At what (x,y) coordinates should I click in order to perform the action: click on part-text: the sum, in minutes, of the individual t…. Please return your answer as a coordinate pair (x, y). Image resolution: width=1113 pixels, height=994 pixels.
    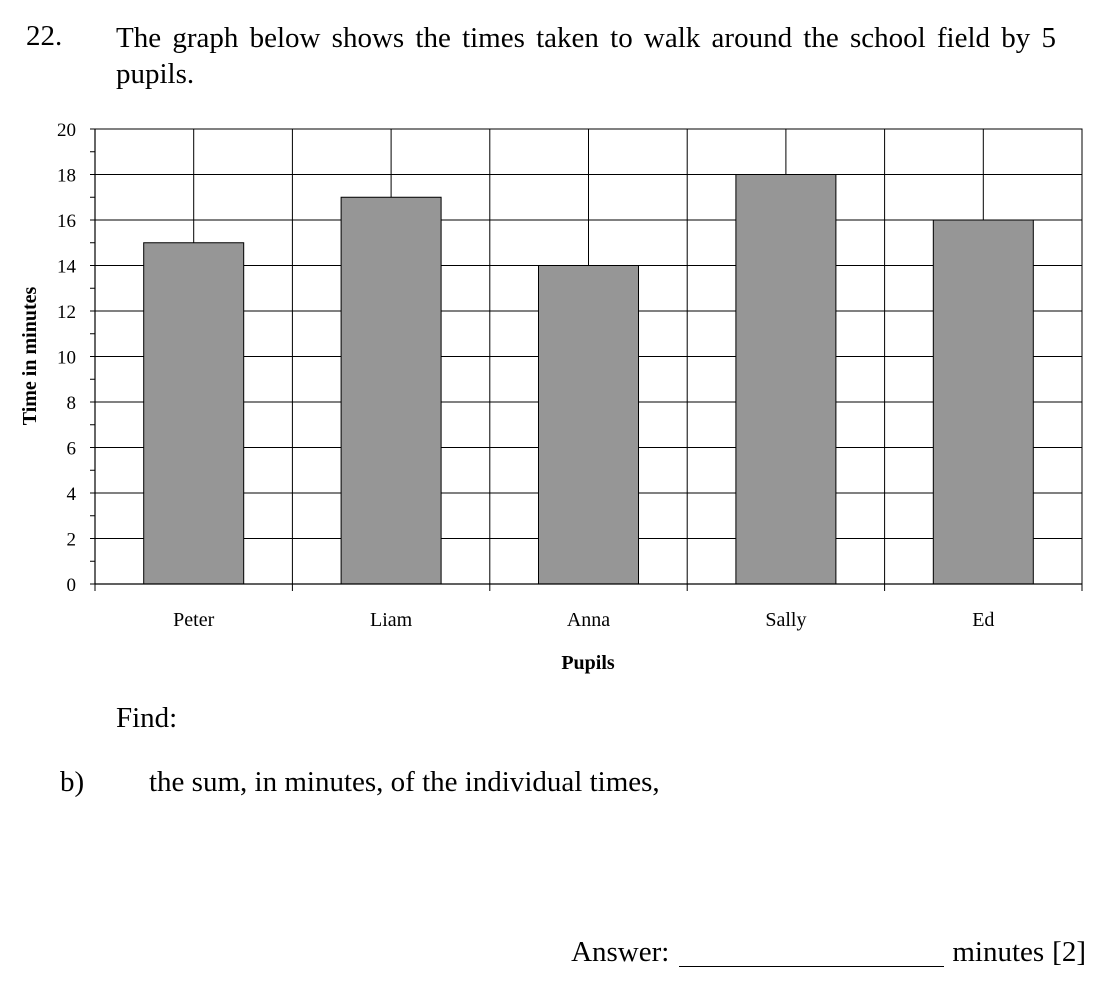
    Looking at the image, I should click on (404, 782).